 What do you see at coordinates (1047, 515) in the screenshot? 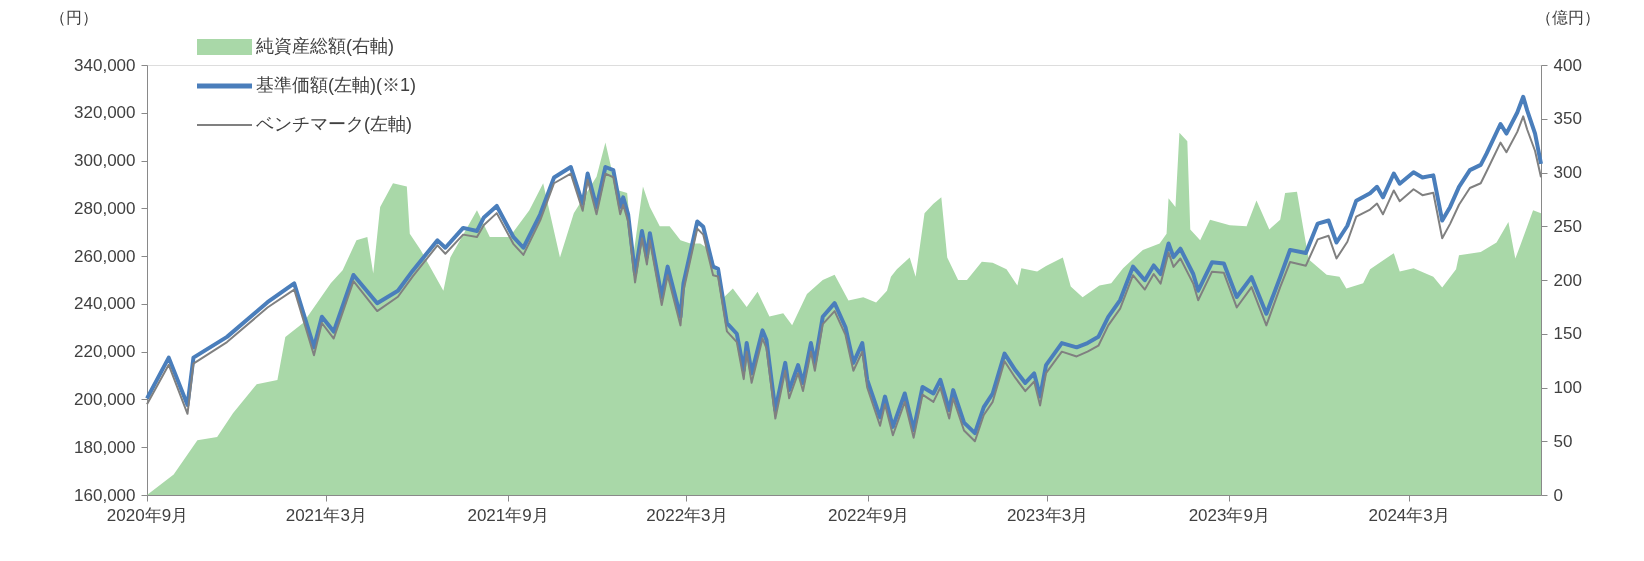
I see `x-tick-label: 2023年3月` at bounding box center [1047, 515].